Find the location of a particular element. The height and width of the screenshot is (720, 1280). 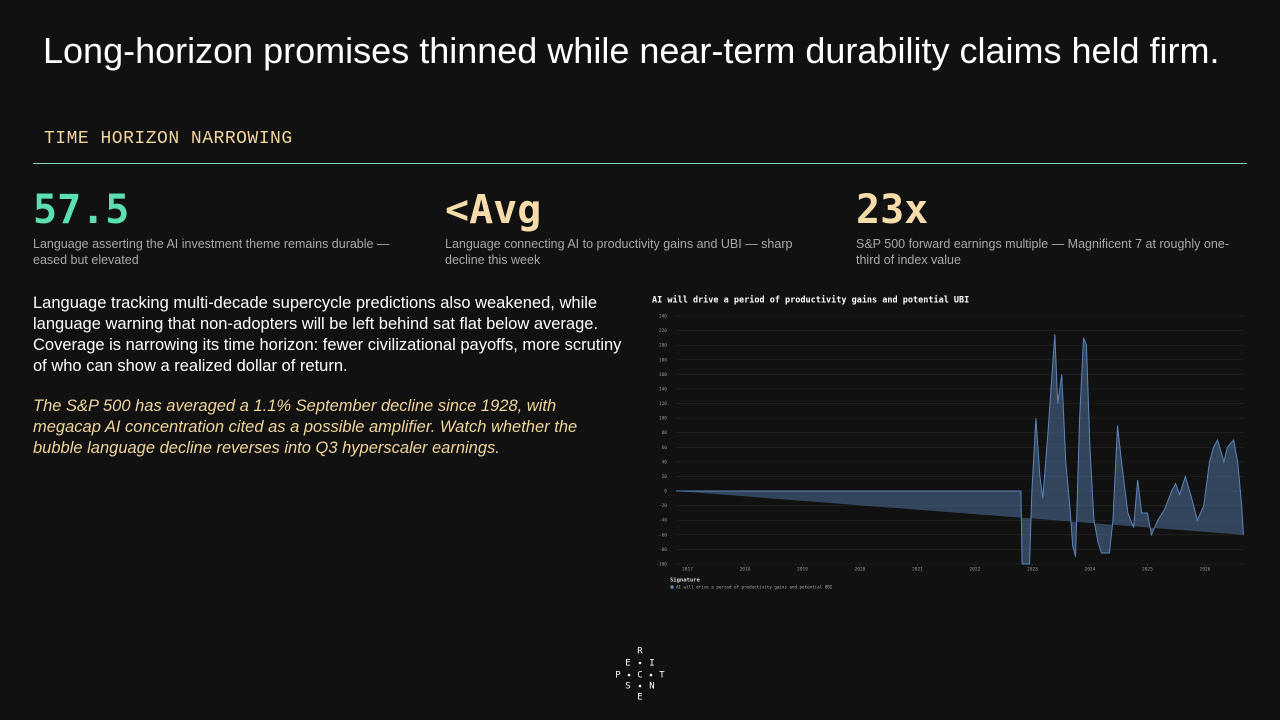

y-tick-label: 0 is located at coordinates (665, 492).